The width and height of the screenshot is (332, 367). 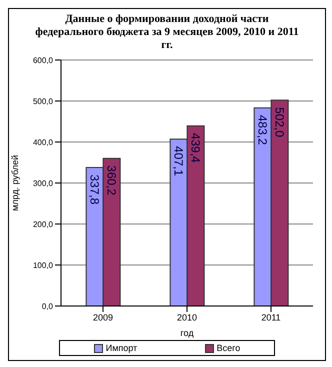 What do you see at coordinates (43, 101) in the screenshot?
I see `y-tick-label: 500,0` at bounding box center [43, 101].